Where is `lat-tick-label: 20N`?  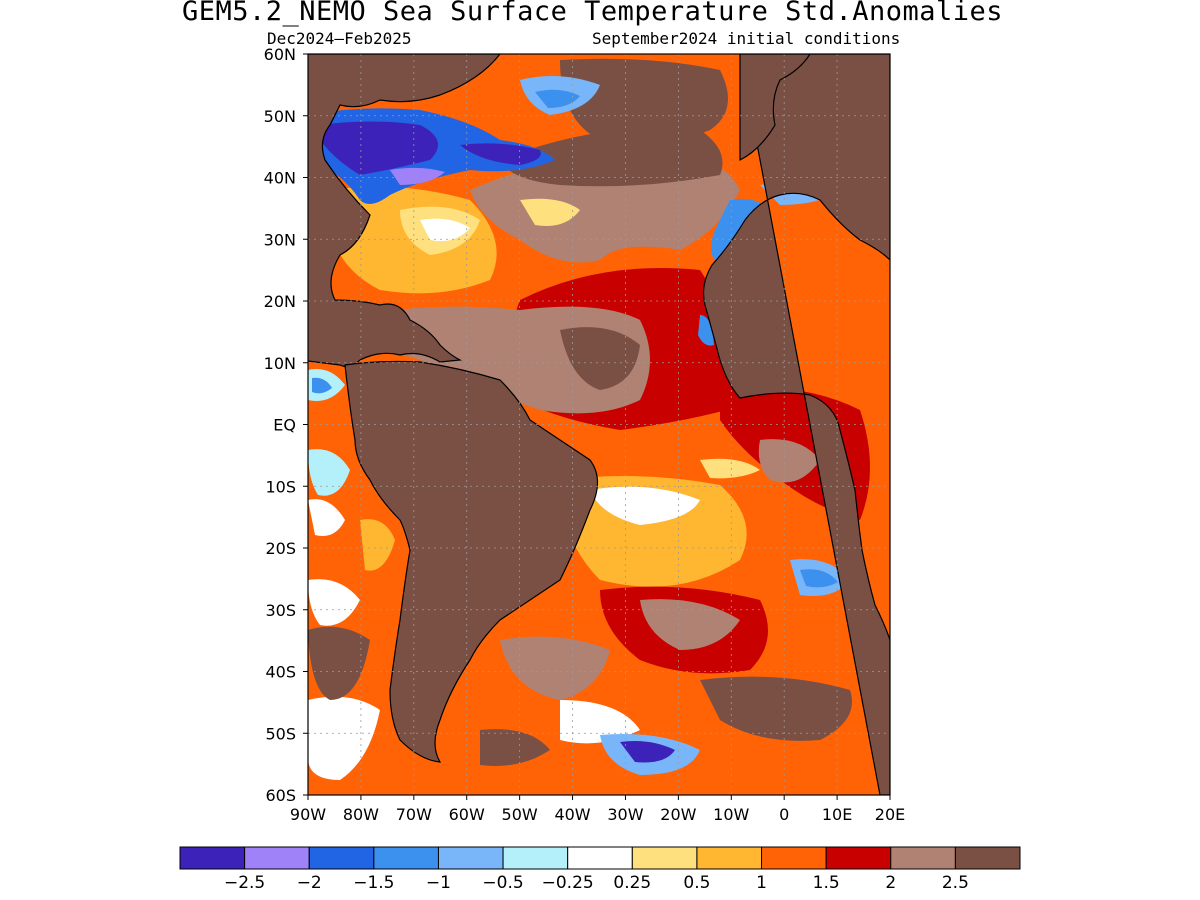
lat-tick-label: 20N is located at coordinates (280, 301).